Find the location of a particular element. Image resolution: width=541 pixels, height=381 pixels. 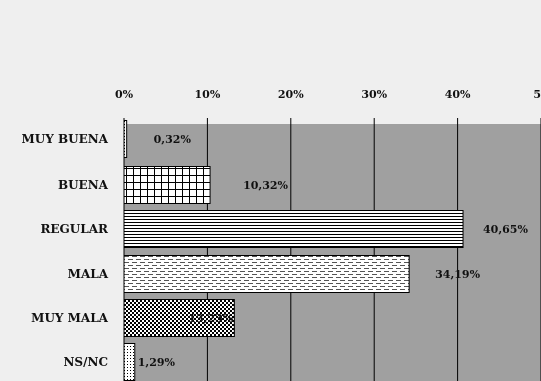

data-label: 13,23% is located at coordinates (210, 318).